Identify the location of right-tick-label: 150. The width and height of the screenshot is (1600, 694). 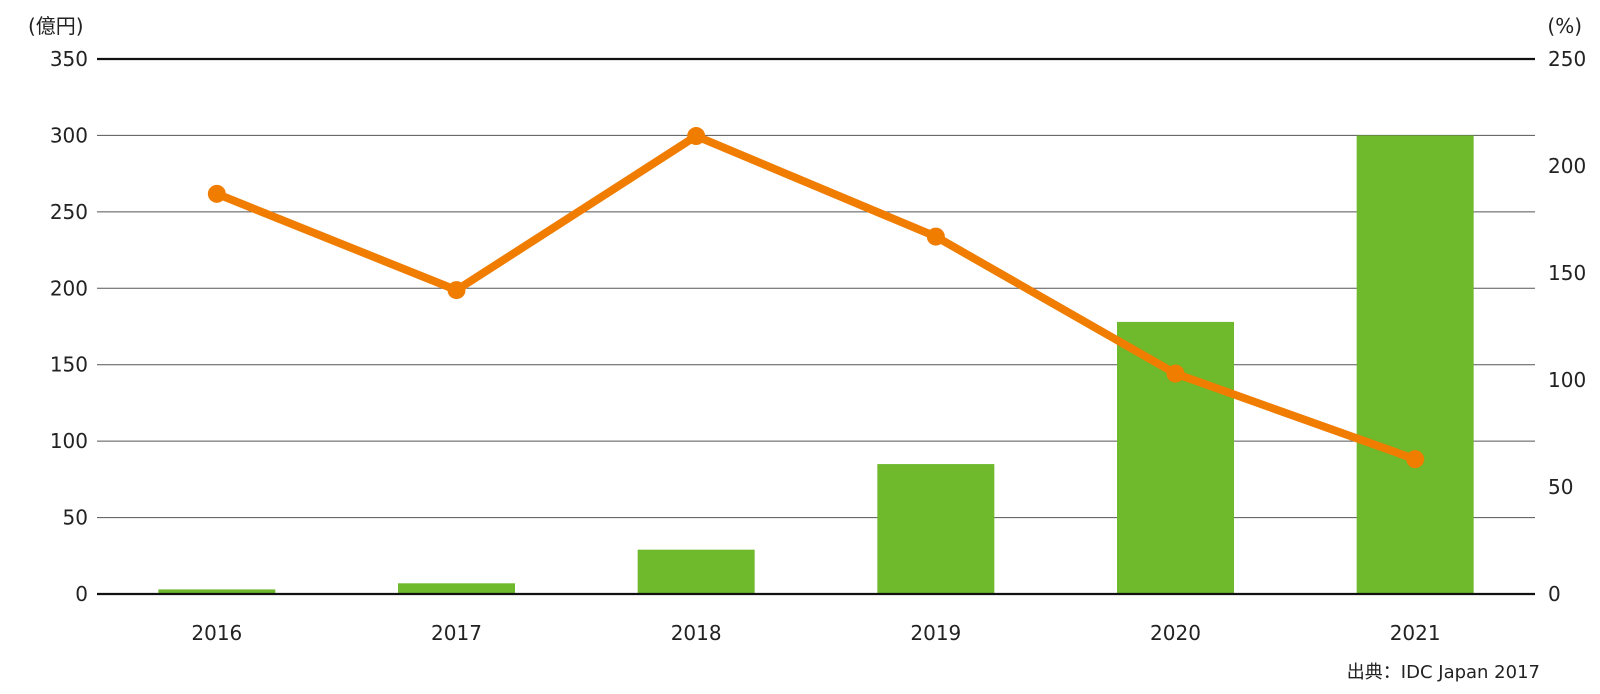
(1567, 273).